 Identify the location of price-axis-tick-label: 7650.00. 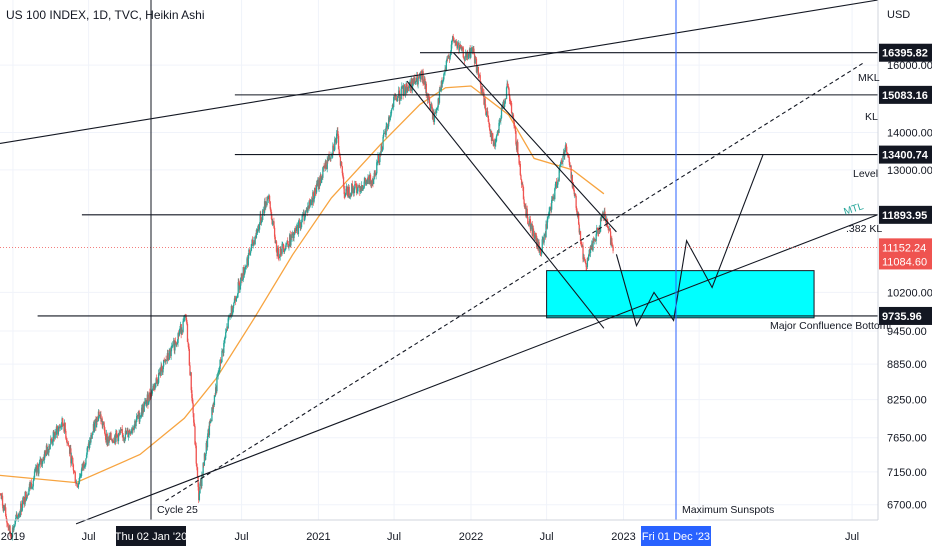
(907, 439).